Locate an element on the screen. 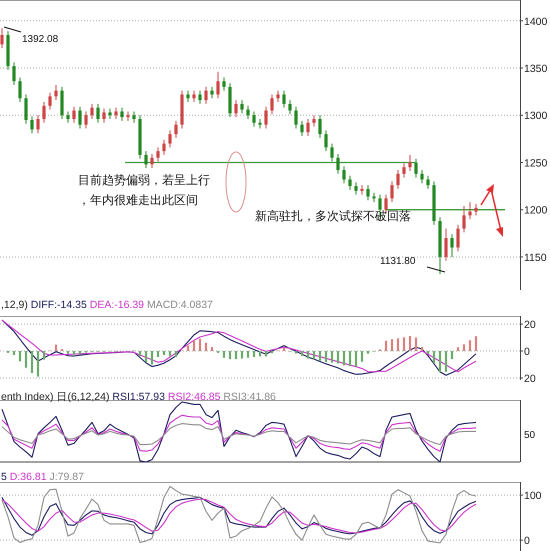 The width and height of the screenshot is (550, 551). y-tick-label: 1400 is located at coordinates (536, 22).